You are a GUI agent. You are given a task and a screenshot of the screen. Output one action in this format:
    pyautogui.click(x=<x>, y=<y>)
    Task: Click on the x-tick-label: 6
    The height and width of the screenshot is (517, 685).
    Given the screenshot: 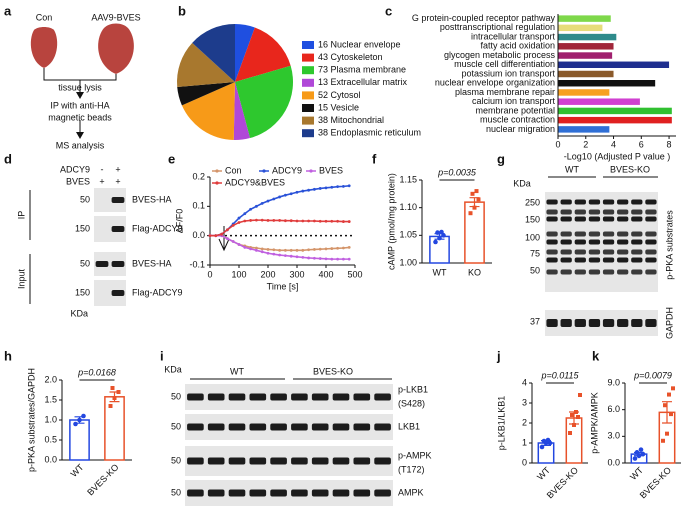 What is the action you would take?
    pyautogui.click(x=641, y=144)
    